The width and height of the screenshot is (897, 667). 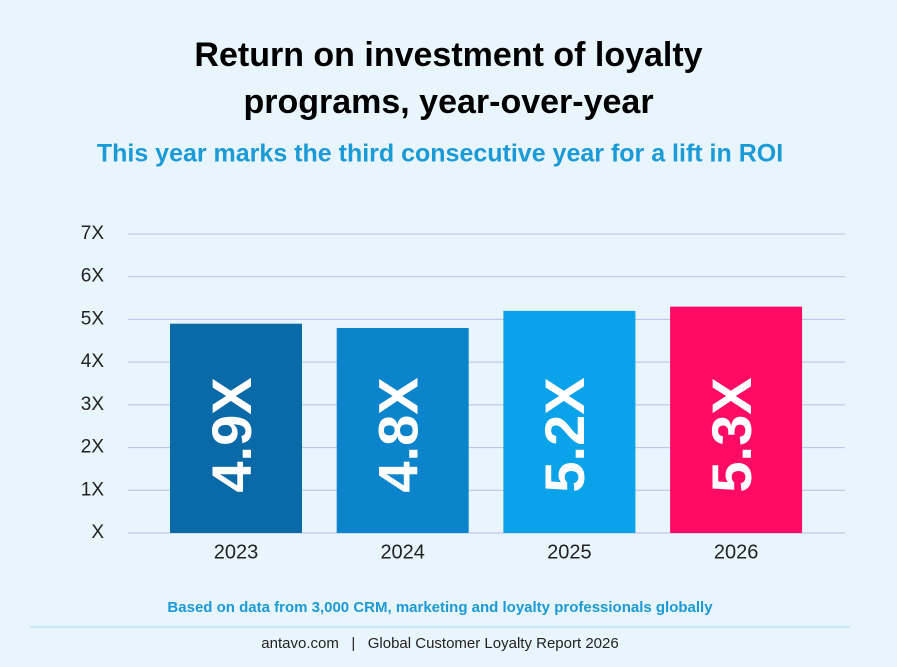 I want to click on y-tick-label: 3X, so click(x=93, y=404).